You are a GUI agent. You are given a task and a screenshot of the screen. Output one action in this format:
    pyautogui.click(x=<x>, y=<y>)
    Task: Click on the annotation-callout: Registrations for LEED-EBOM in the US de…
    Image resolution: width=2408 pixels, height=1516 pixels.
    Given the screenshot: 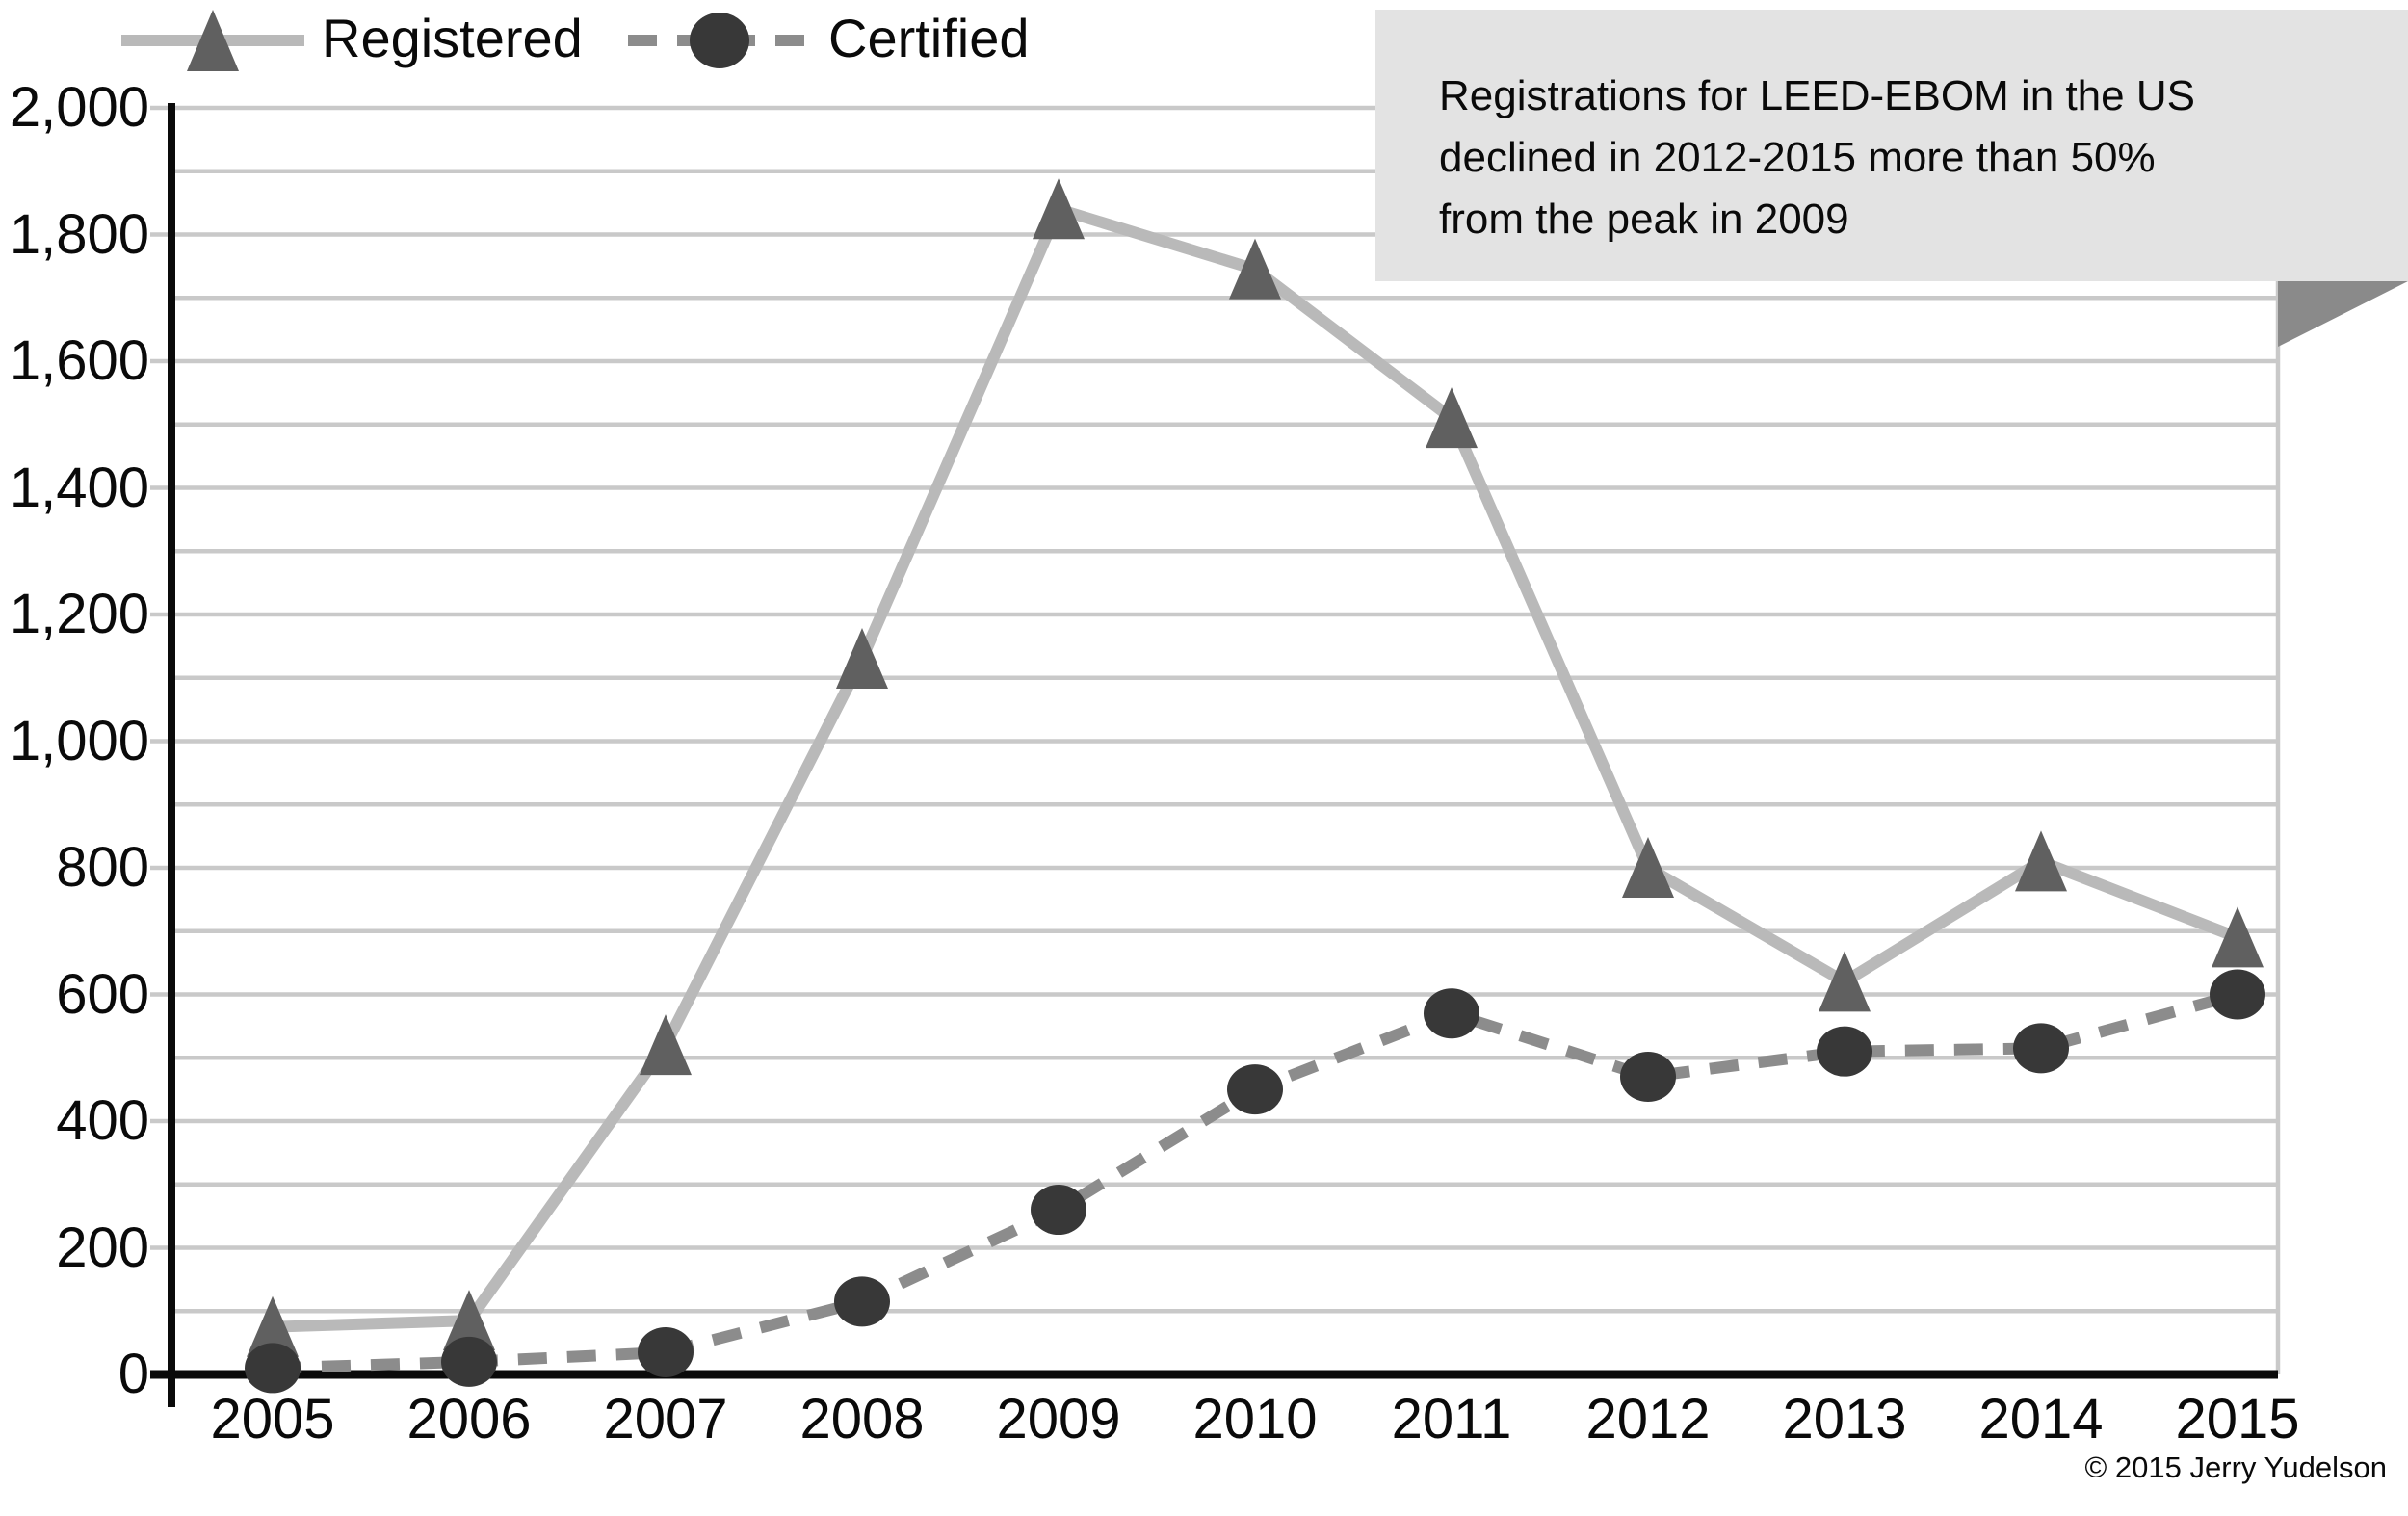 What is the action you would take?
    pyautogui.click(x=1891, y=178)
    